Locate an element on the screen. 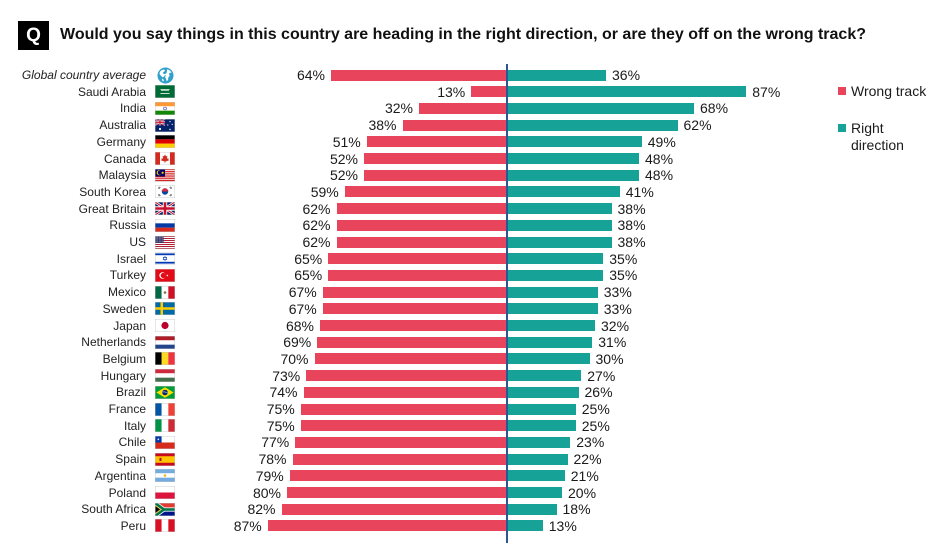 This screenshot has width=938, height=543. category-label-us: US is located at coordinates (137, 242).